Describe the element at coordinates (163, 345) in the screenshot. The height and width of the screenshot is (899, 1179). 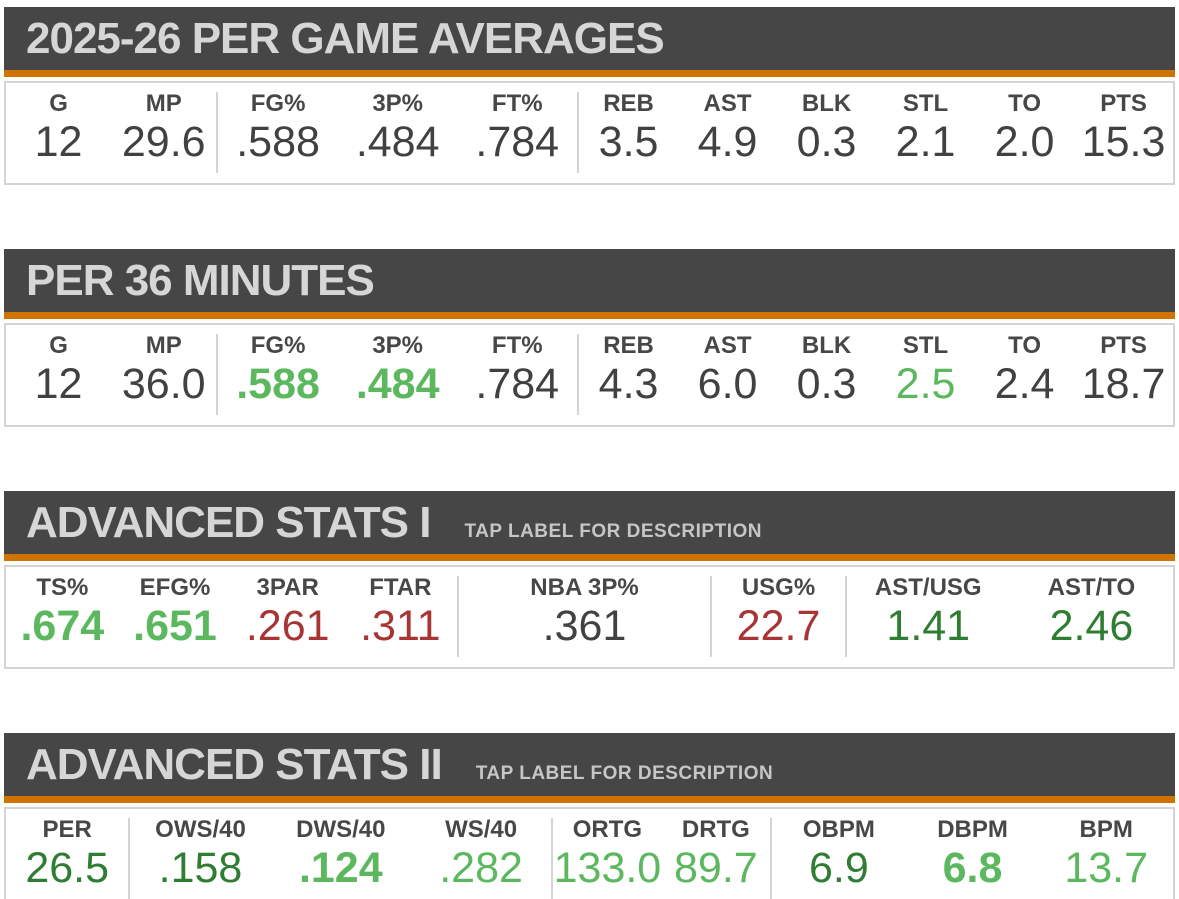
I see `stat-label: MP` at that location.